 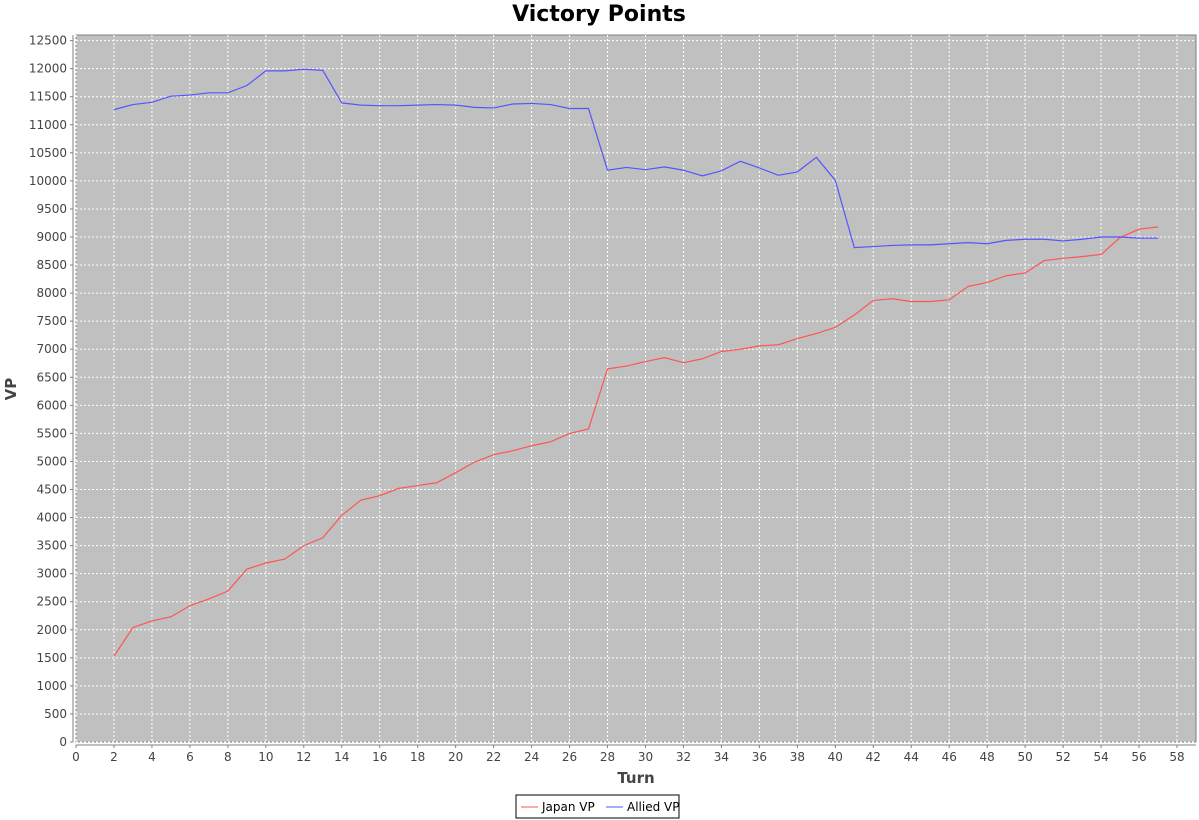 What do you see at coordinates (1062, 757) in the screenshot?
I see `x-tick-label: 52` at bounding box center [1062, 757].